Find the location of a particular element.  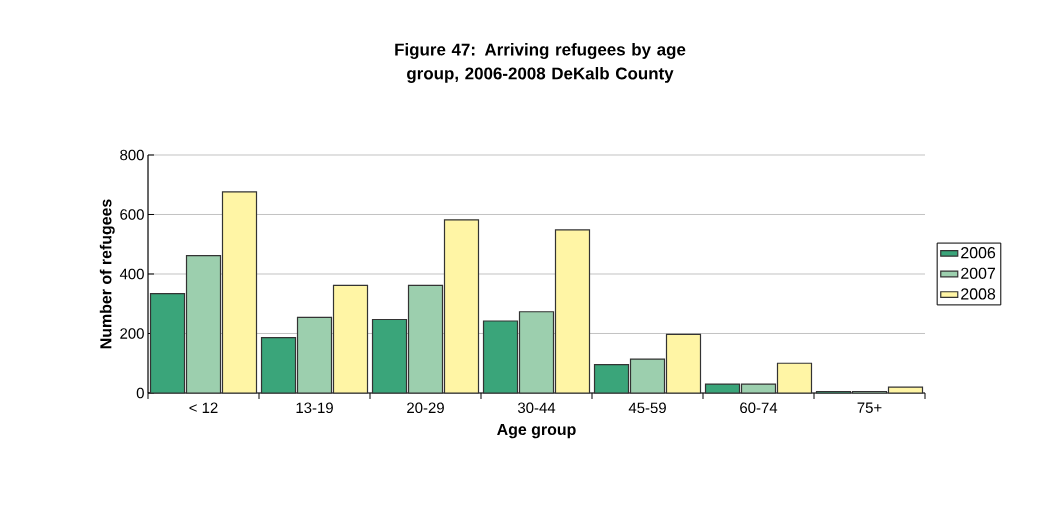

legend-label: 2008 is located at coordinates (978, 294).